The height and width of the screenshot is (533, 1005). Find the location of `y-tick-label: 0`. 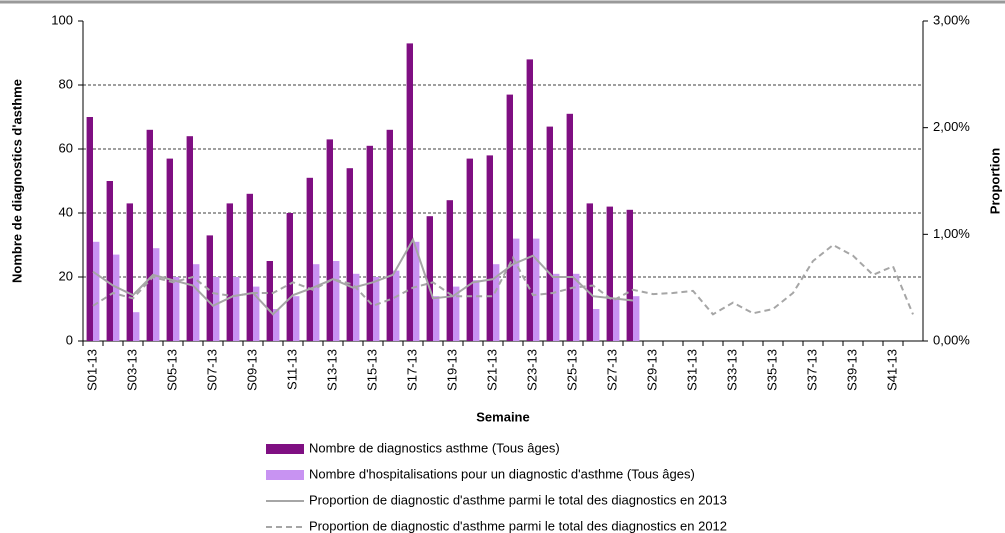

y-tick-label: 0 is located at coordinates (69, 339).